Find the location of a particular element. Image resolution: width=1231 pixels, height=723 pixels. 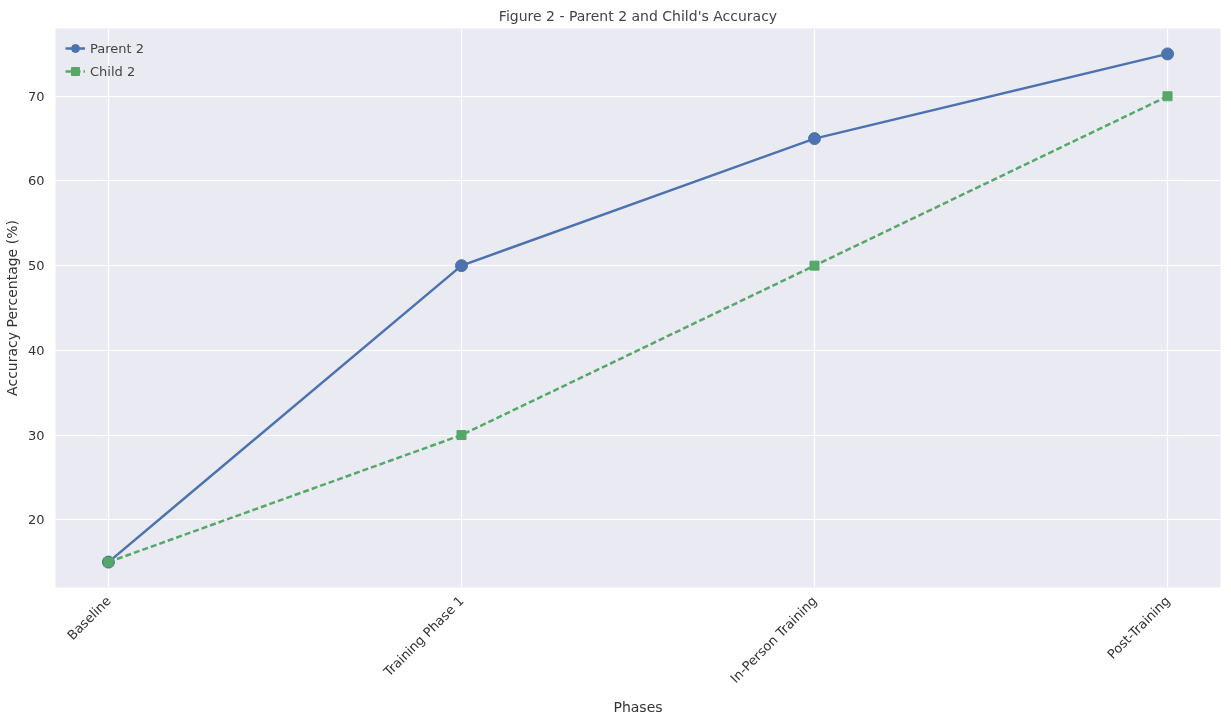

chart-title: Figure 2 - Parent 2 and Child's Accuracy is located at coordinates (638, 15).